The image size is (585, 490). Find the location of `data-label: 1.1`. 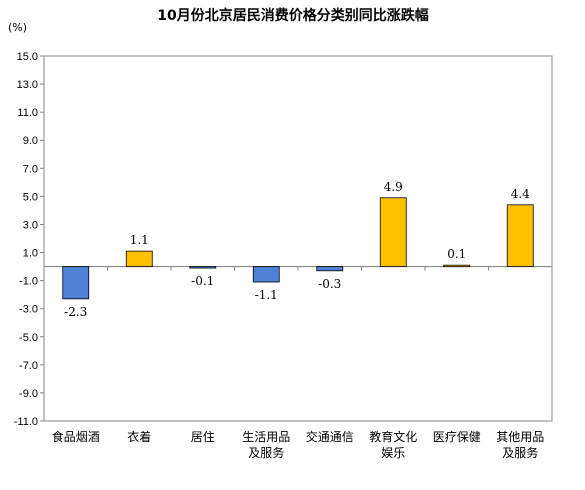

data-label: 1.1 is located at coordinates (139, 240).